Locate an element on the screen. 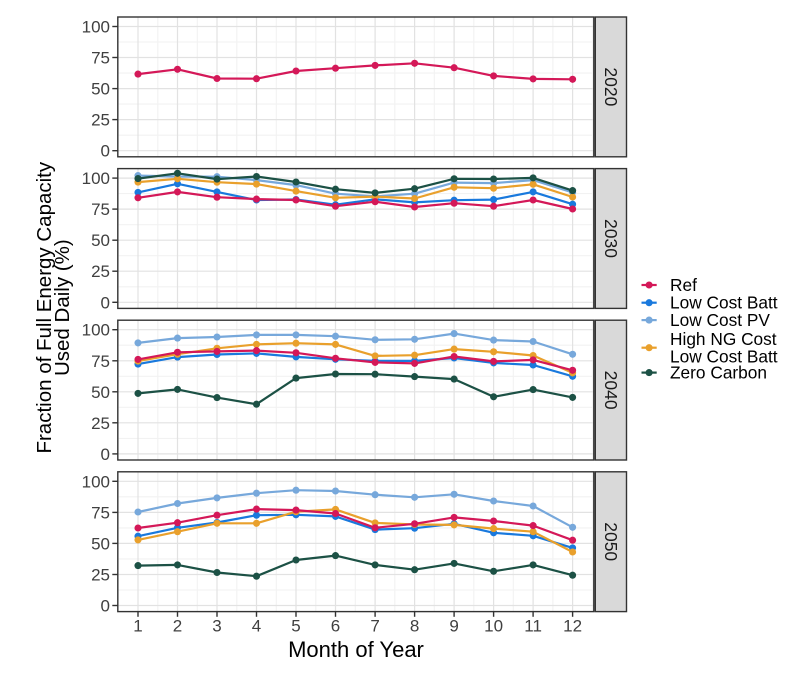 Image resolution: width=796 pixels, height=681 pixels. svg-text: 2020 is located at coordinates (611, 86).